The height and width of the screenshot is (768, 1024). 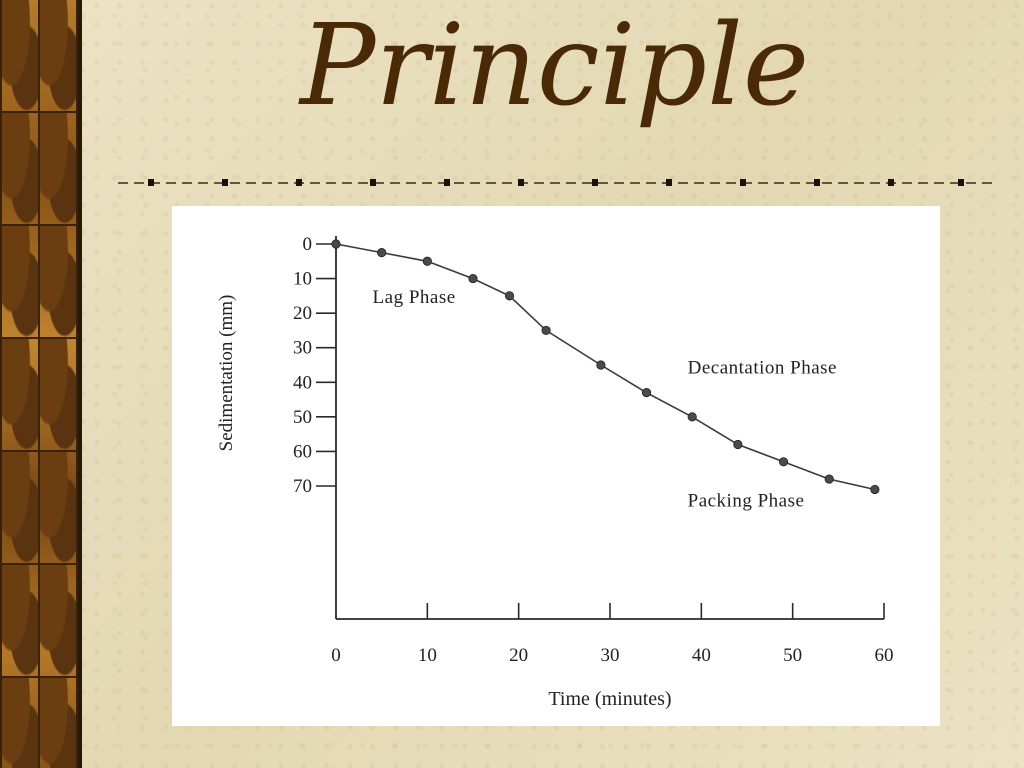 What do you see at coordinates (612, 634) in the screenshot?
I see `x-axis-ticks: 0 10 20 30 40 50 60` at bounding box center [612, 634].